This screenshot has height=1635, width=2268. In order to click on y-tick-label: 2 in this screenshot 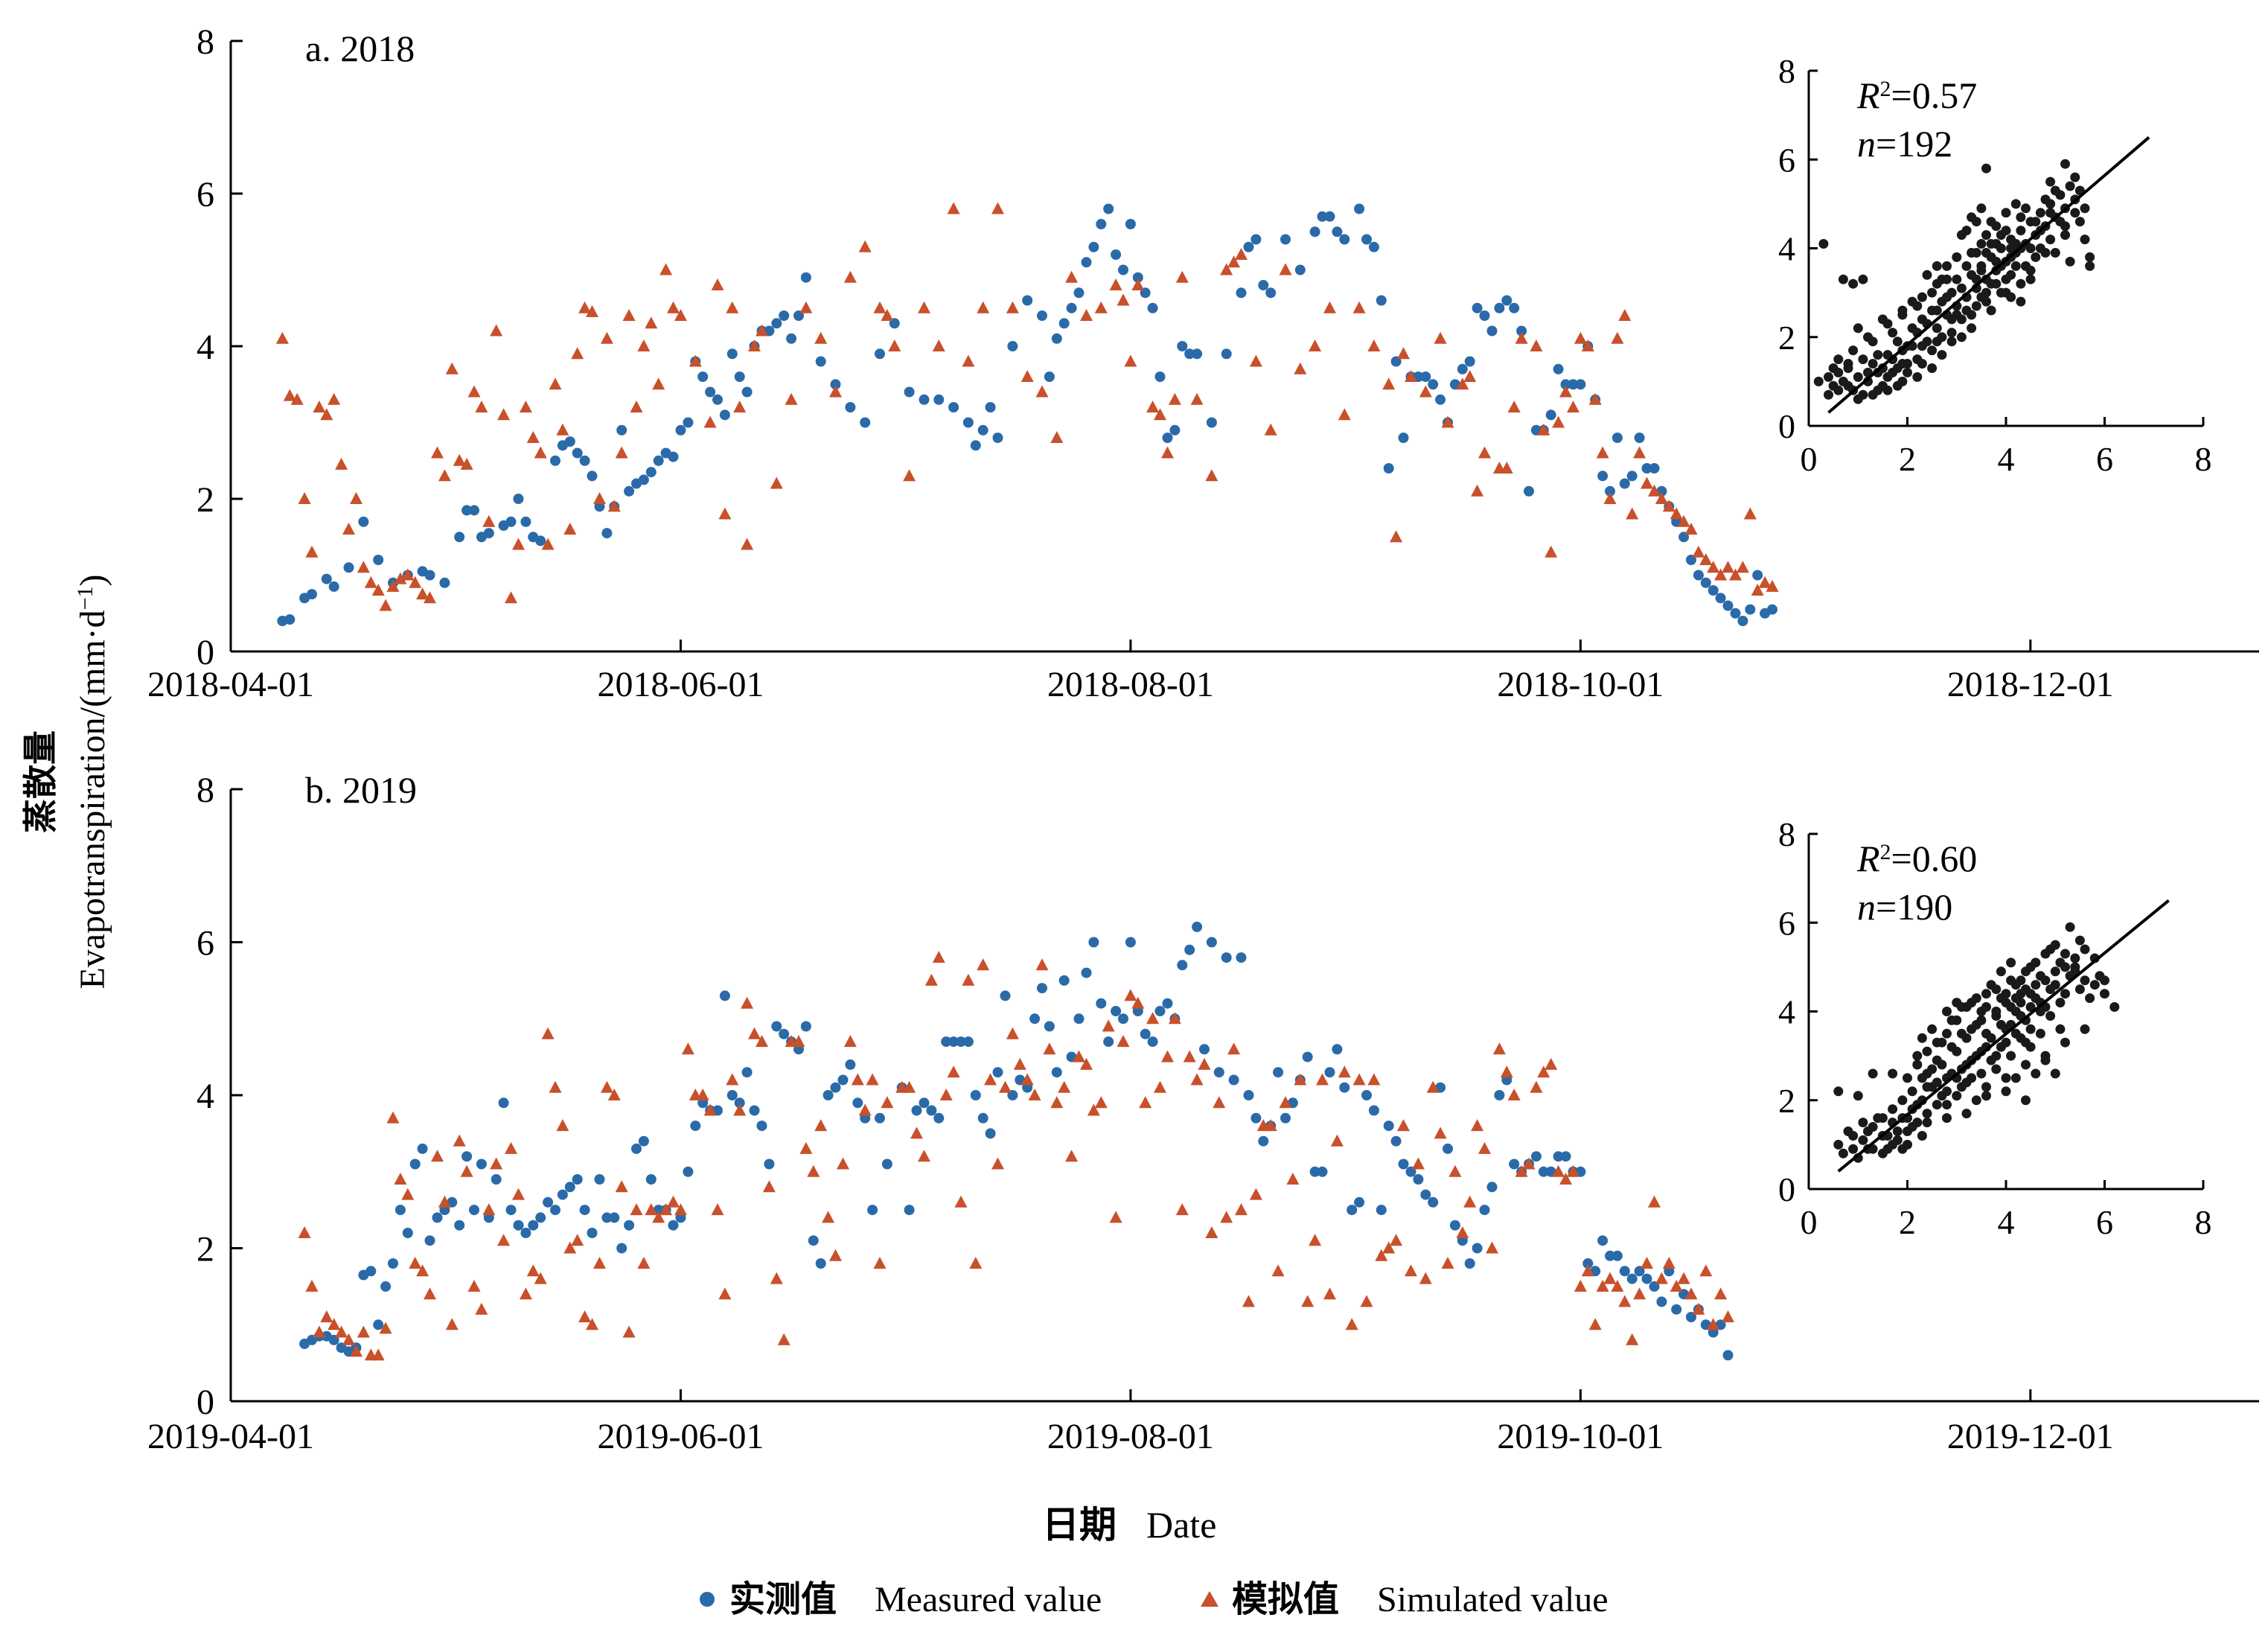, I will do `click(205, 1249)`.